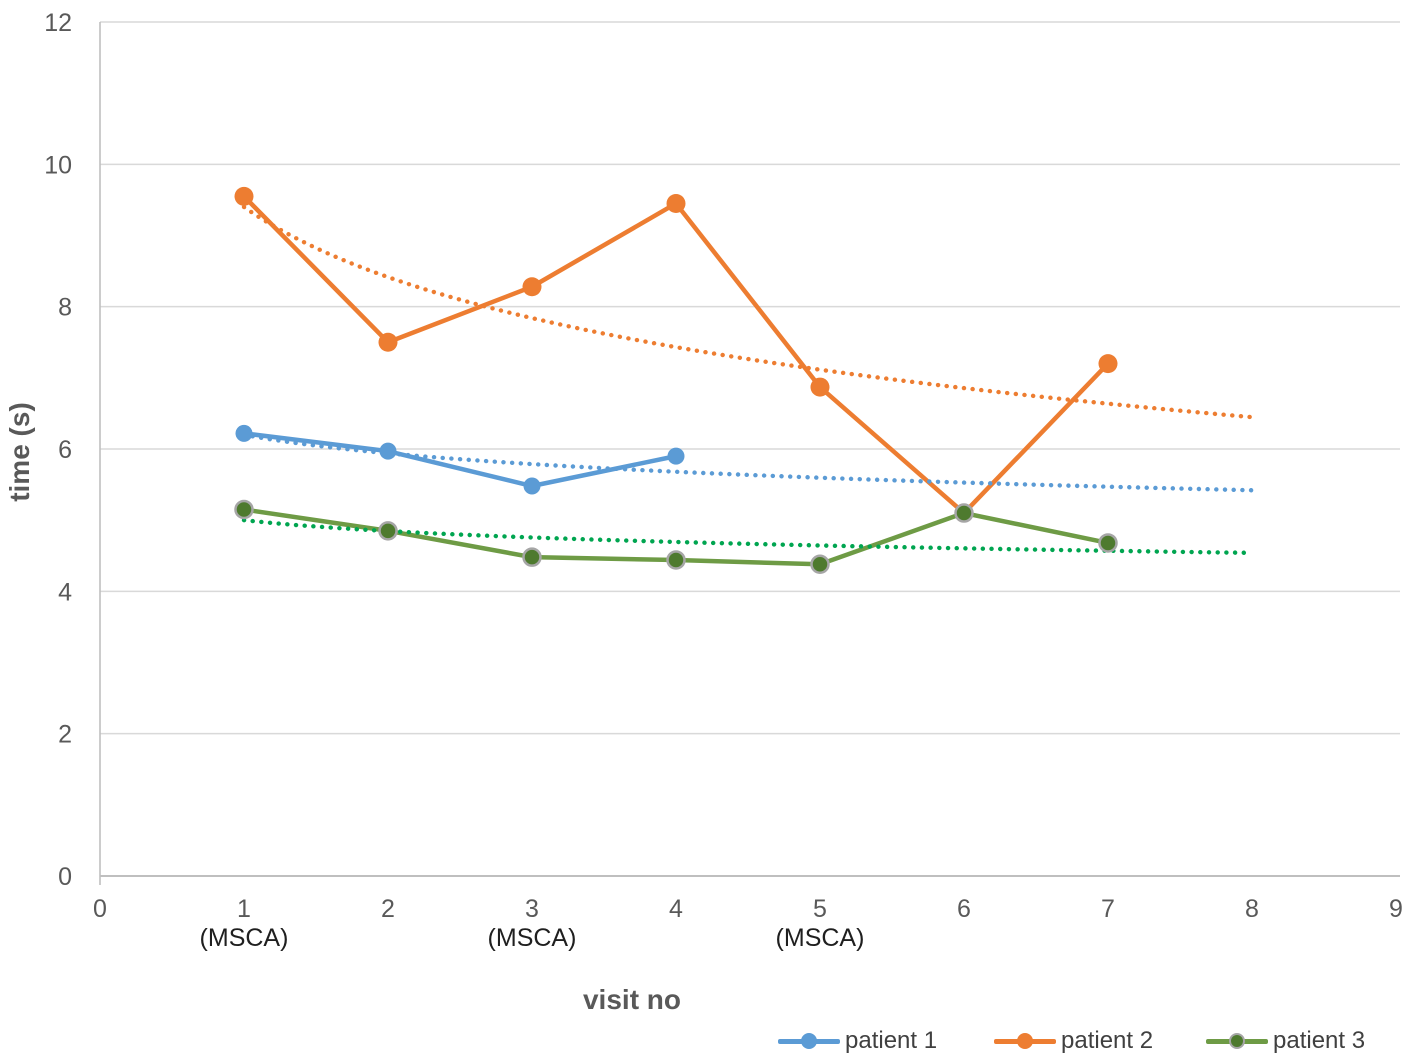  What do you see at coordinates (19, 452) in the screenshot?
I see `y-axis-title: time (s)` at bounding box center [19, 452].